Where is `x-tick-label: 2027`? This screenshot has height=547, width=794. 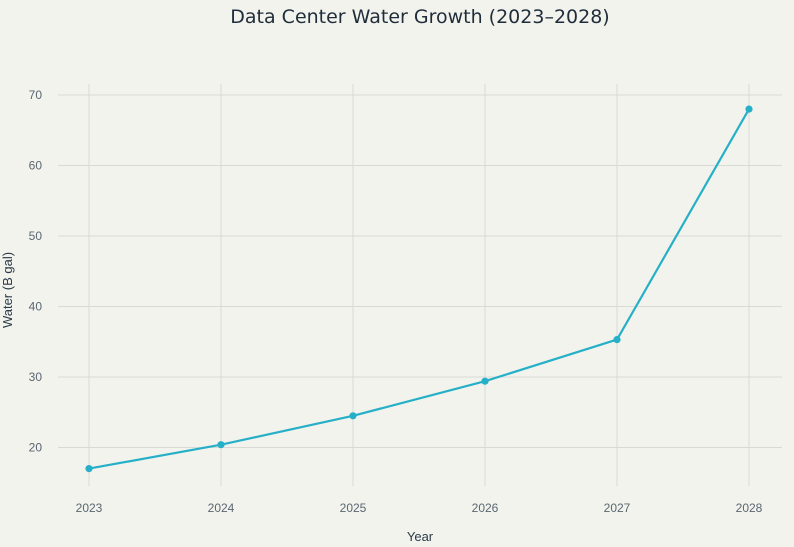
x-tick-label: 2027 is located at coordinates (617, 508).